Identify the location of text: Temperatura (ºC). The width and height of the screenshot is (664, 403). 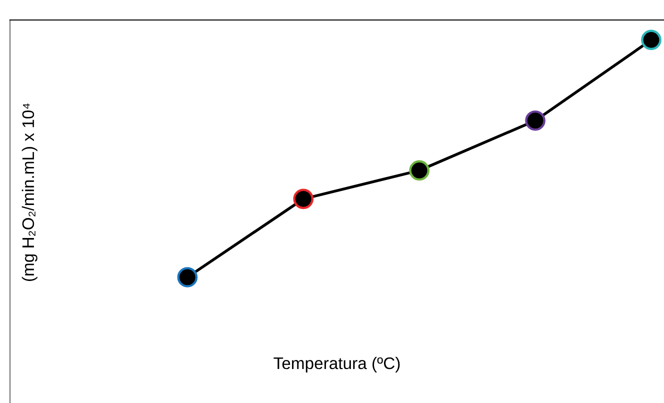
(337, 364).